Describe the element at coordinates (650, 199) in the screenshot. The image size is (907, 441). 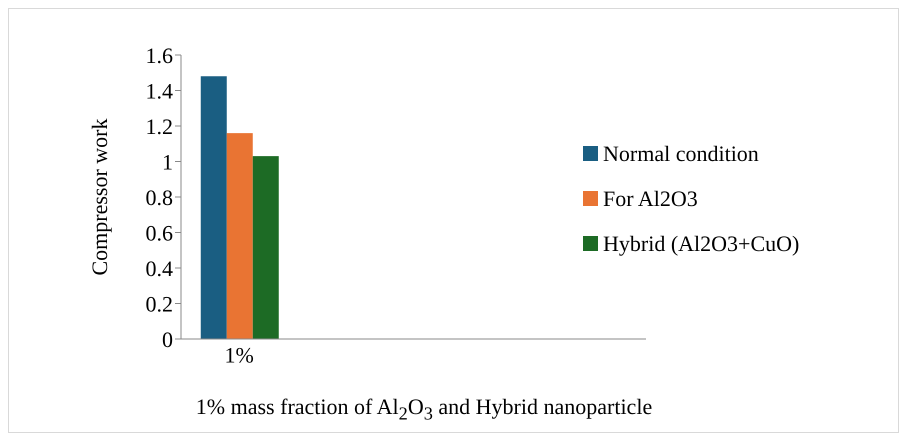
I see `legend-label: For Al2O3` at that location.